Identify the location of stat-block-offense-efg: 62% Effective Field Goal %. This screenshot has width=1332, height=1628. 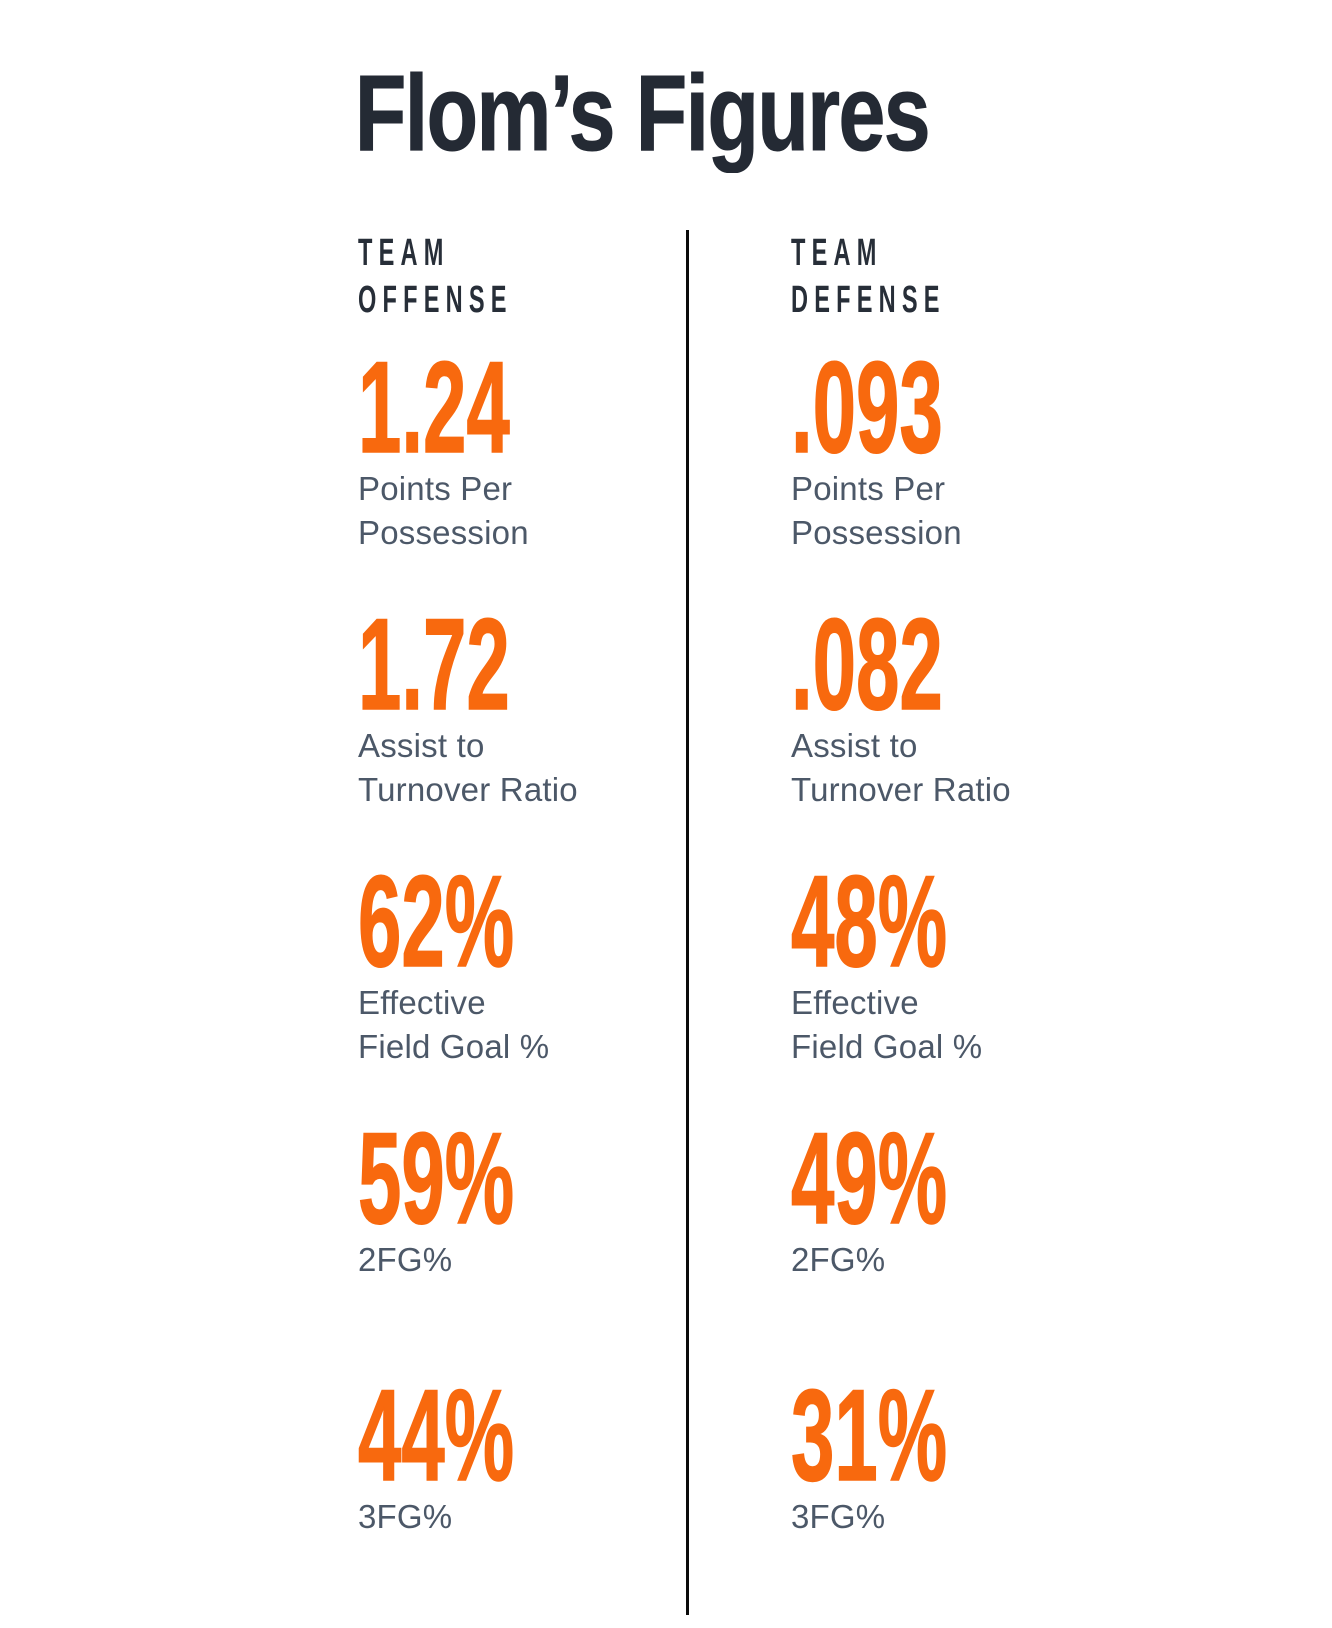
(522, 983).